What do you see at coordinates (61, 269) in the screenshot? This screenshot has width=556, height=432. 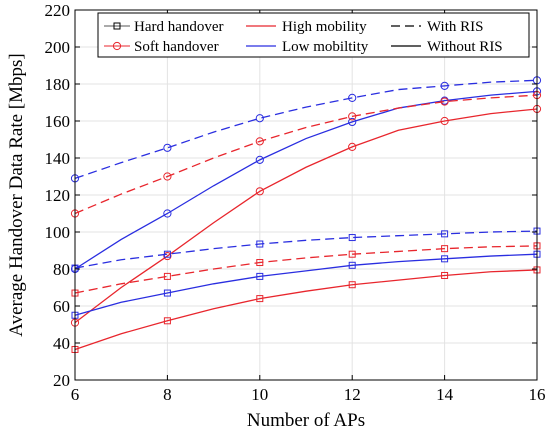 I see `y-tick-label: 80` at bounding box center [61, 269].